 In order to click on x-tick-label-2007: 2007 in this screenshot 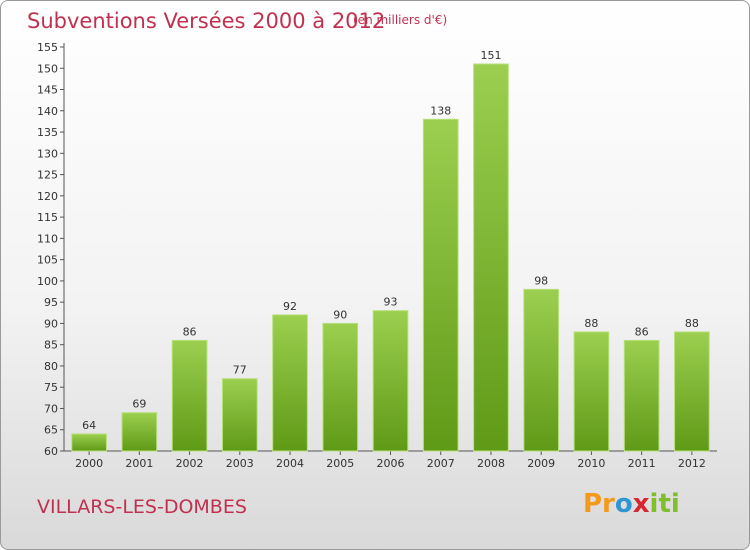, I will do `click(441, 463)`.